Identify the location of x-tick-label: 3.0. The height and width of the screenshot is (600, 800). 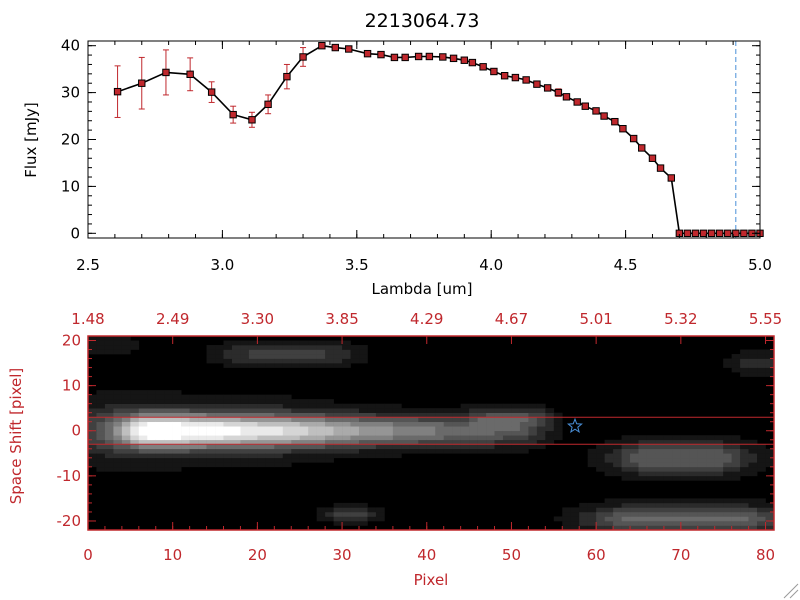
(222, 265).